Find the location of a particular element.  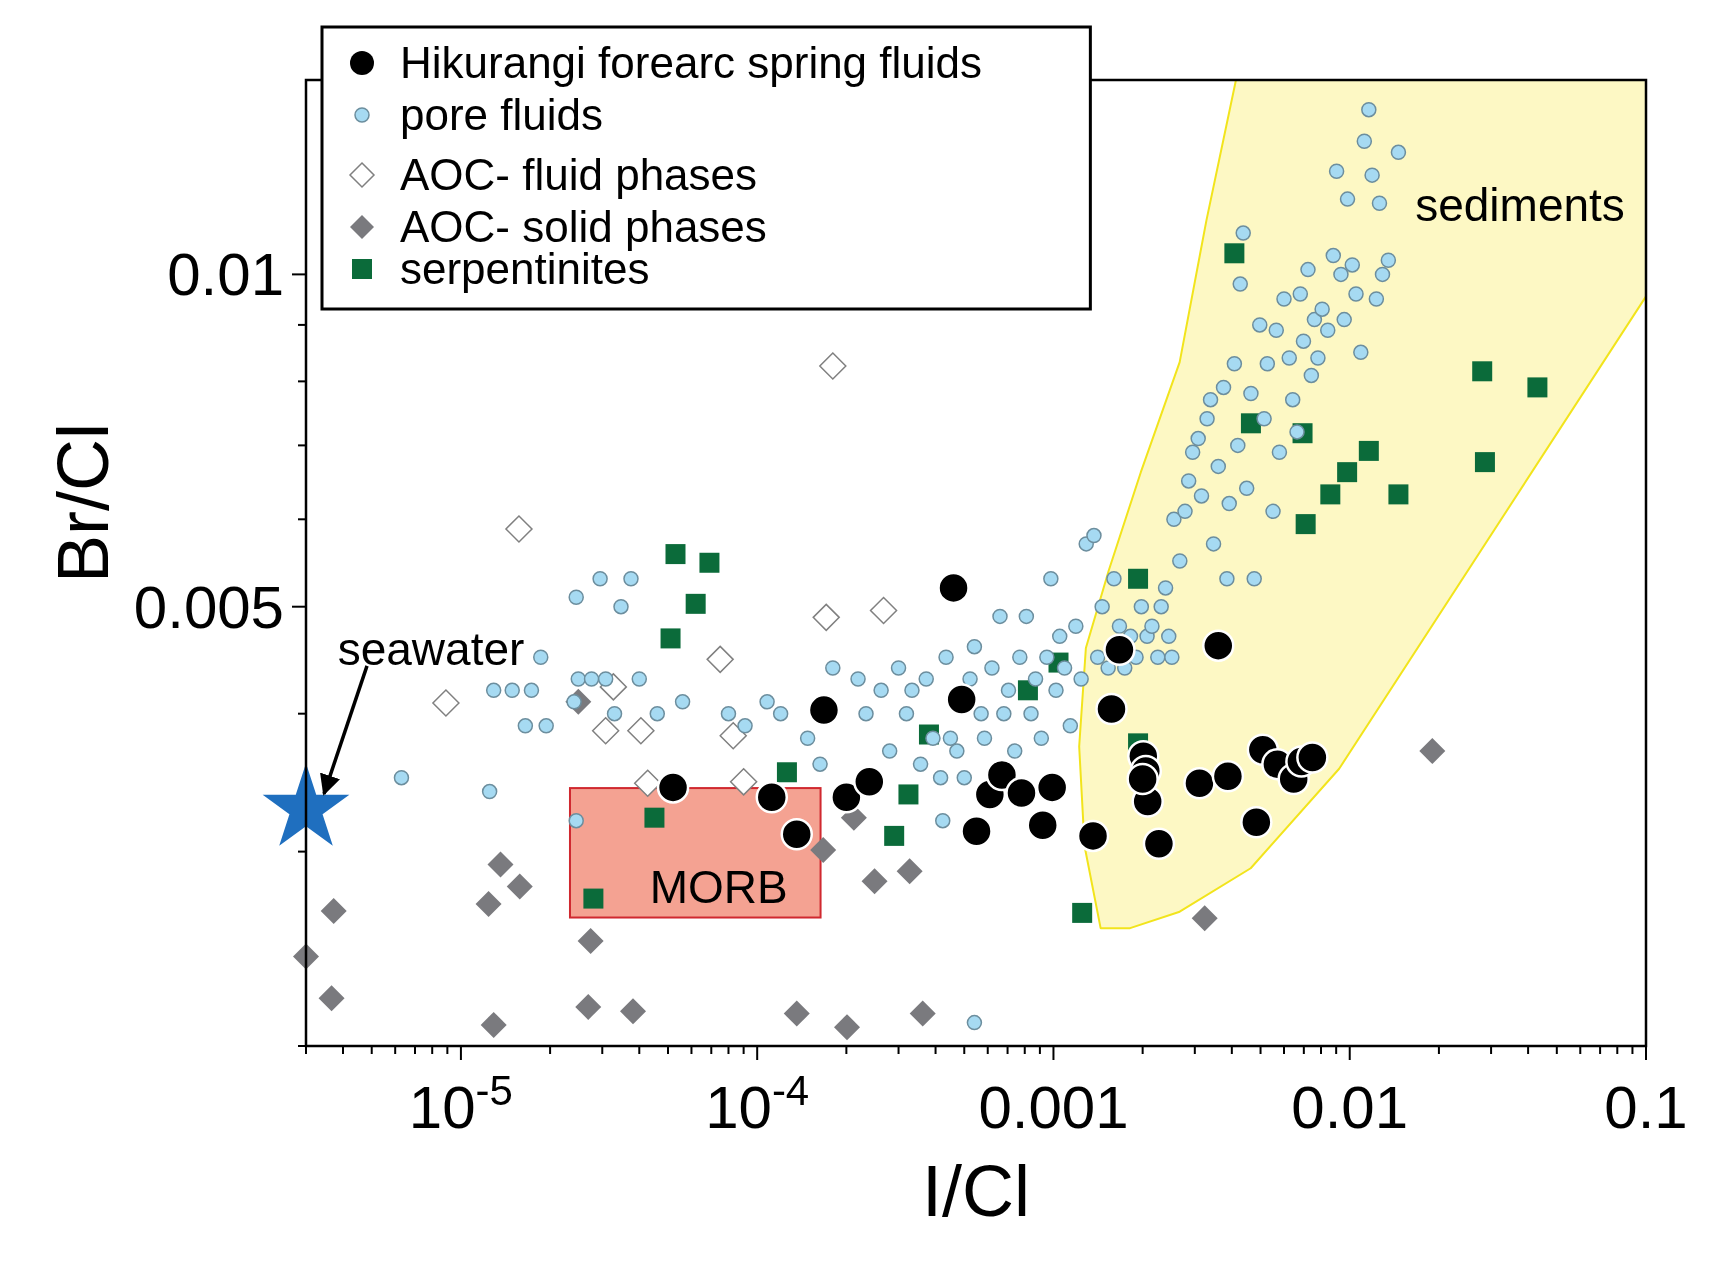

legend-label: AOC- fluid phases is located at coordinates (579, 174).